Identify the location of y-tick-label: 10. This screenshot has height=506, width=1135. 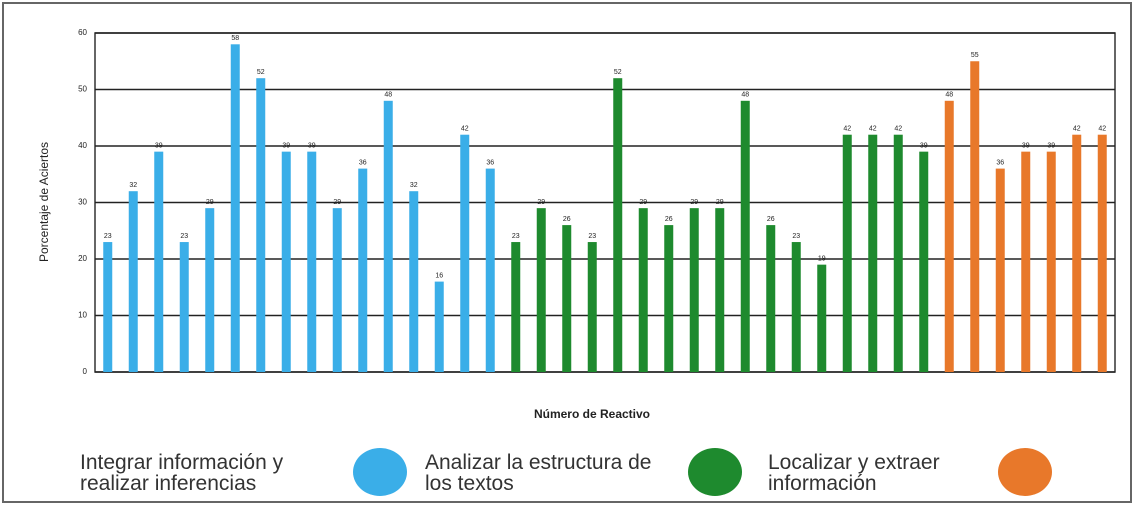
(82, 315).